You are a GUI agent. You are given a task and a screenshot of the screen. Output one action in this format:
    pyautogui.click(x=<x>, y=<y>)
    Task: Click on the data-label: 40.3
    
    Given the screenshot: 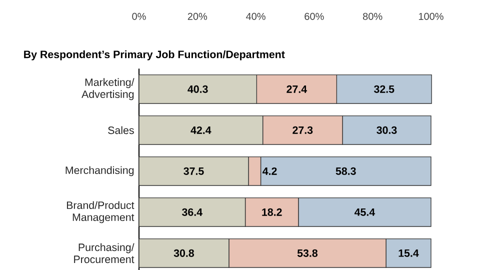 What is the action you would take?
    pyautogui.click(x=198, y=89)
    